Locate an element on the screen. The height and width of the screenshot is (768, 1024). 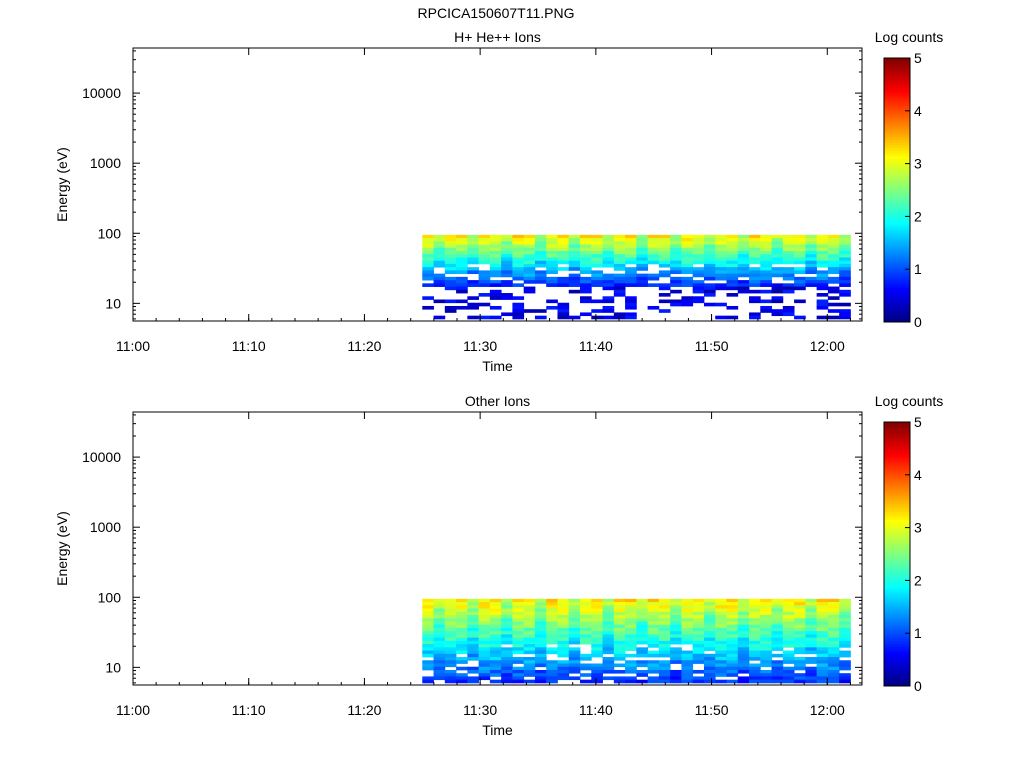
colorbar-tick-label: 1 is located at coordinates (918, 633).